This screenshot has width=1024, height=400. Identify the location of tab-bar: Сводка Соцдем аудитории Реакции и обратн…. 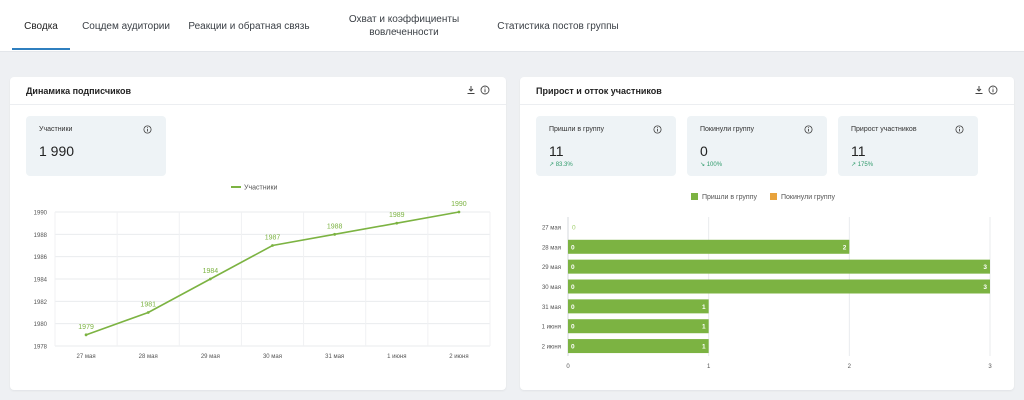
(512, 26).